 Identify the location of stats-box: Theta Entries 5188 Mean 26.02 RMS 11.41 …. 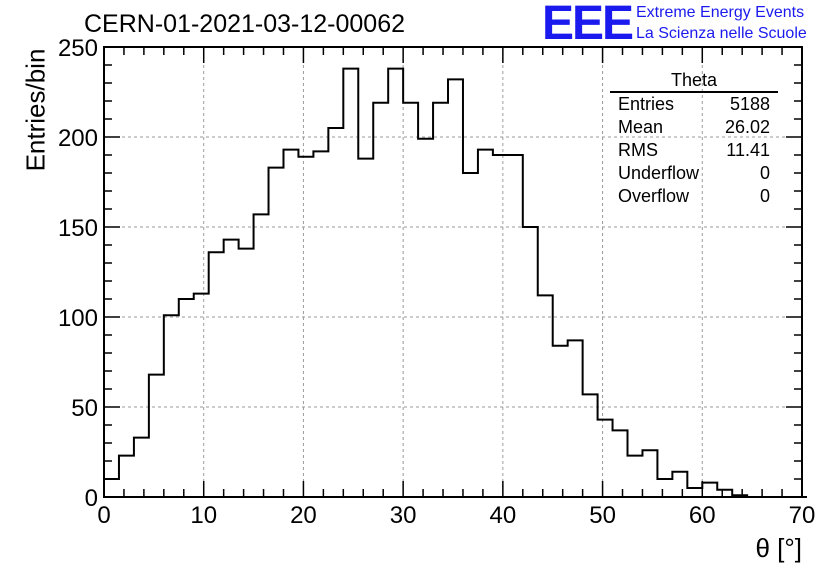
(694, 139).